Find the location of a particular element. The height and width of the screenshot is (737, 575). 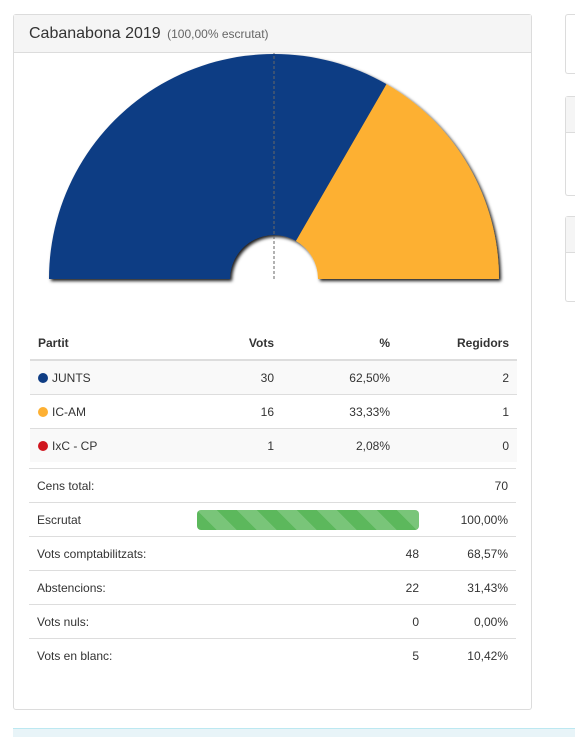

votes-cell: 1 is located at coordinates (224, 445).